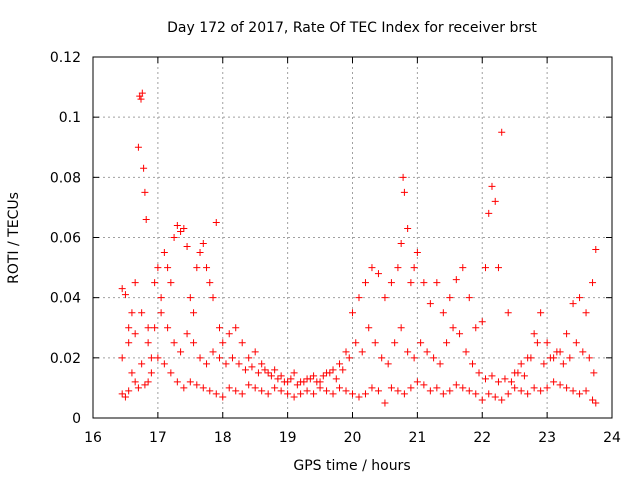  I want to click on x-tick-label: 24, so click(612, 438).